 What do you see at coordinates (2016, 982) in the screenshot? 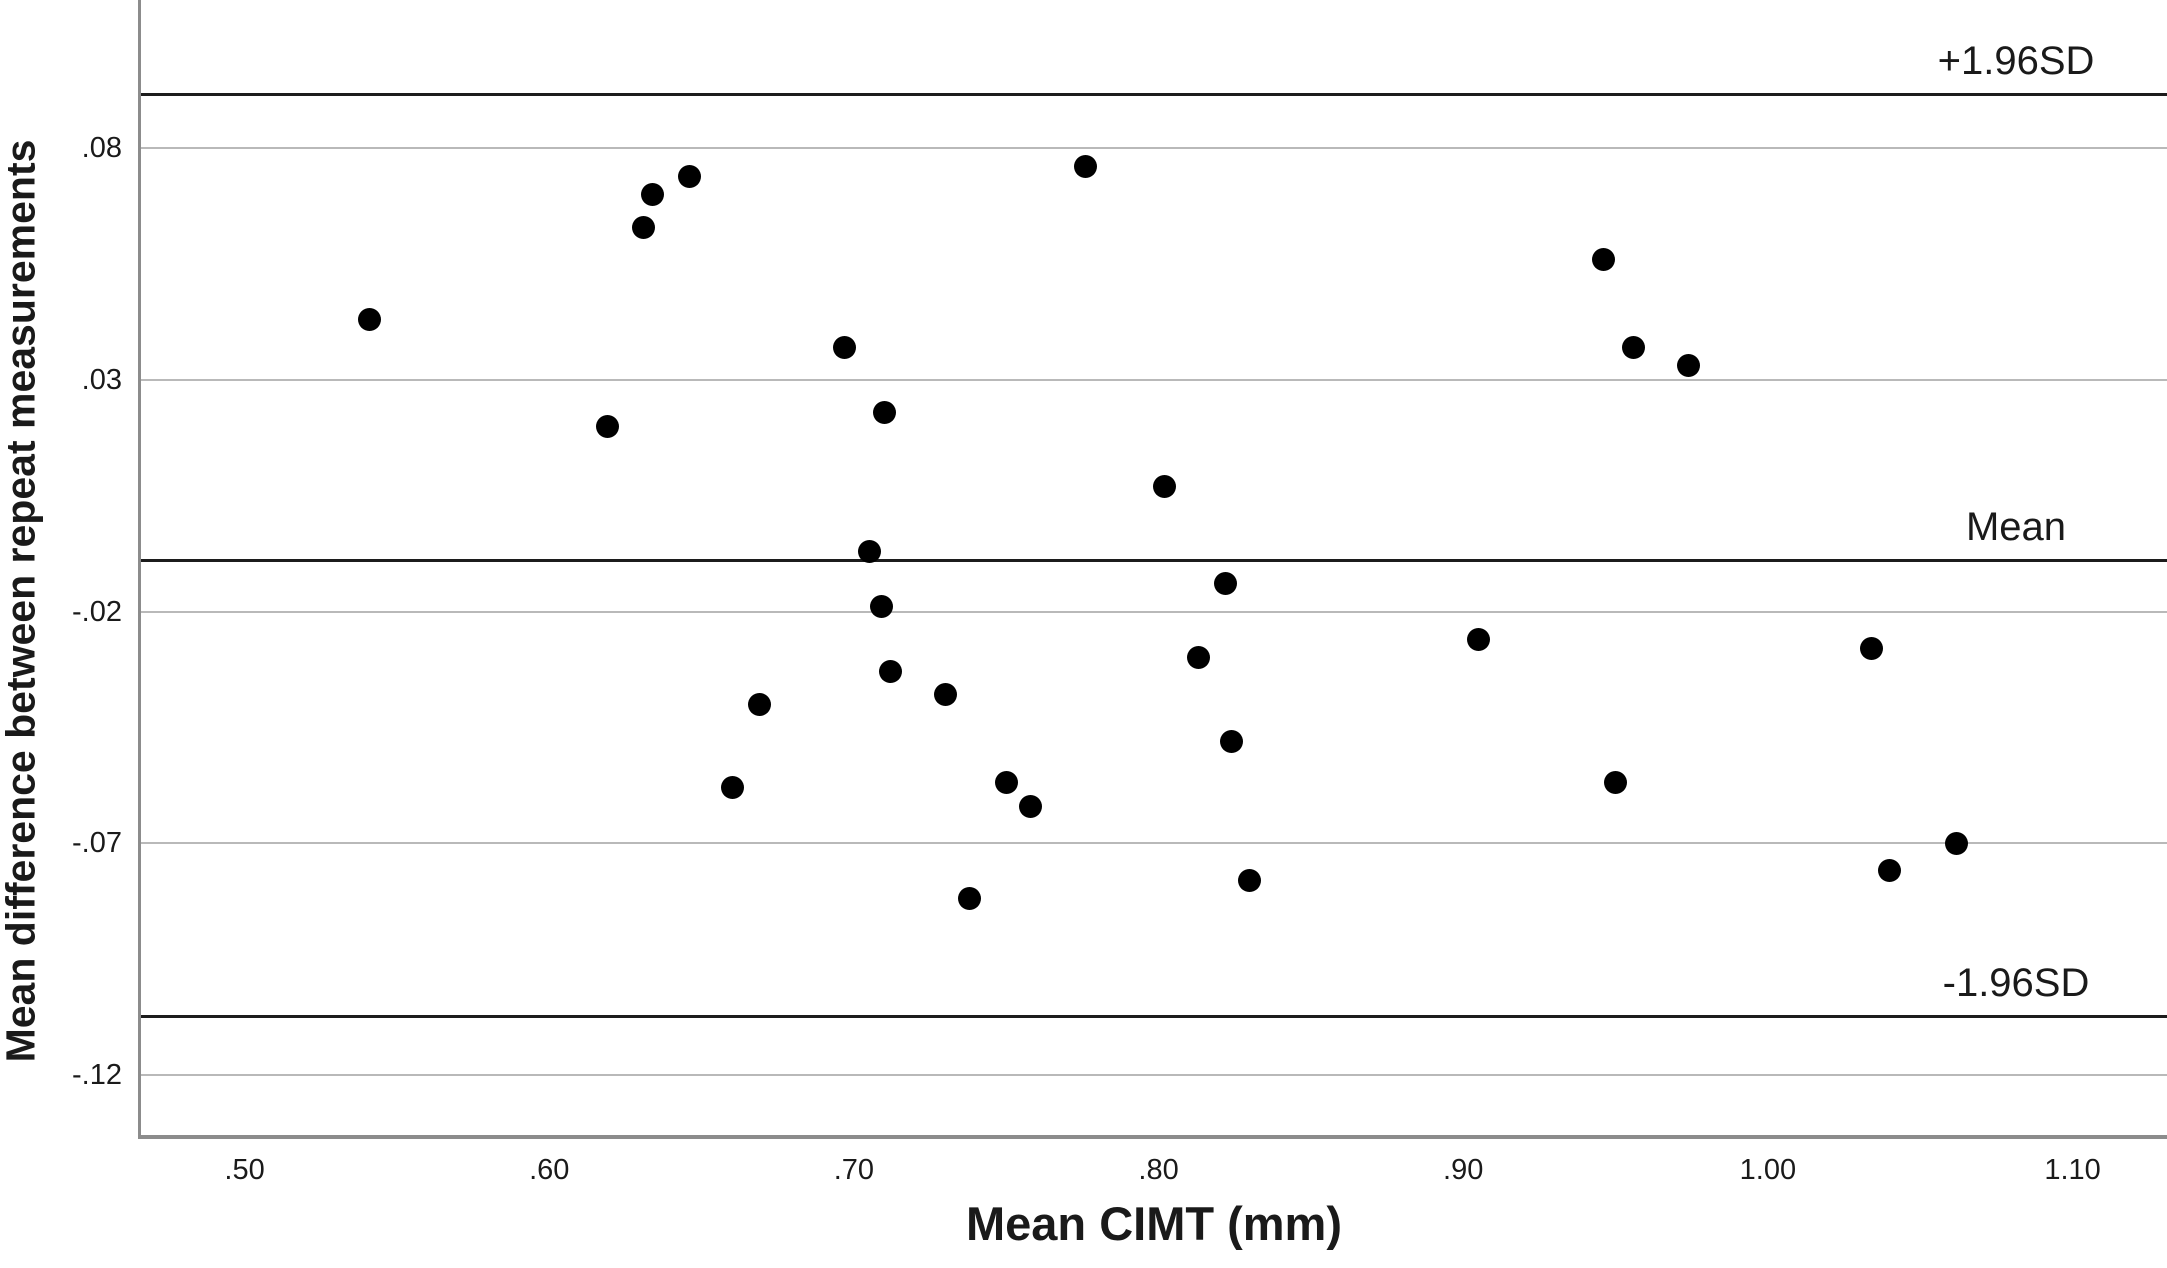
I see `reference-line-label: -1.96SD` at bounding box center [2016, 982].